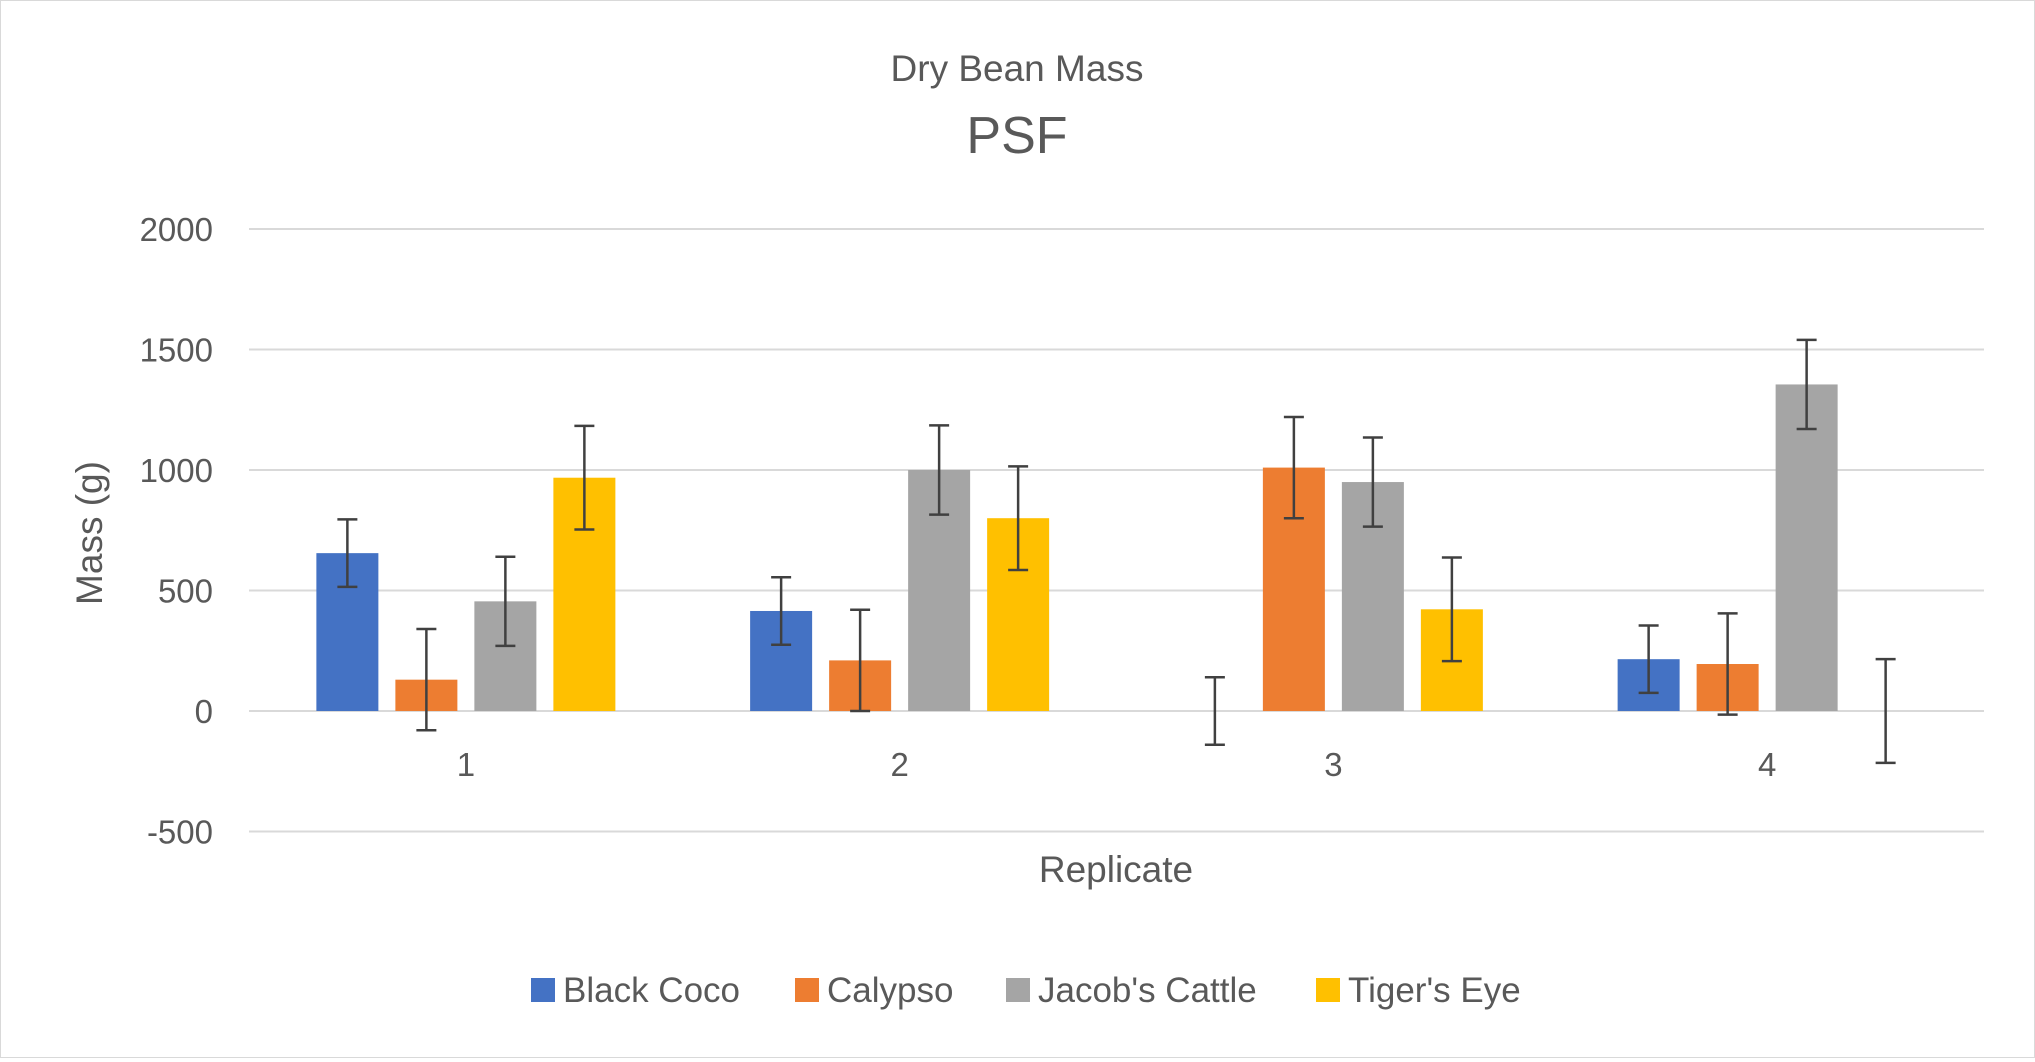  What do you see at coordinates (1333, 764) in the screenshot?
I see `x-tick-label: 3` at bounding box center [1333, 764].